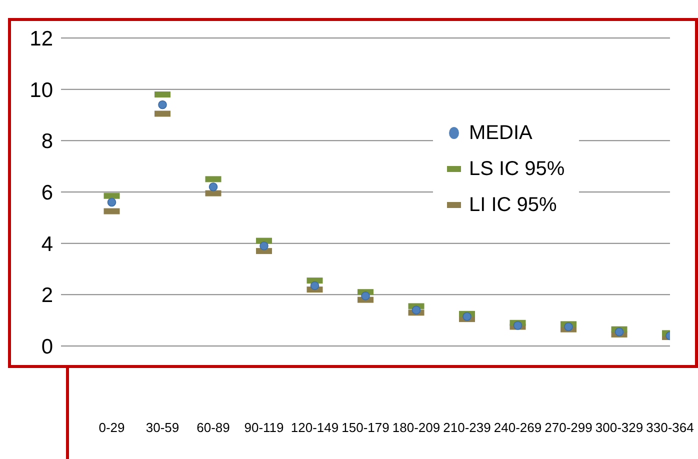 The height and width of the screenshot is (459, 698). I want to click on x-tick-label: 90-119, so click(264, 427).